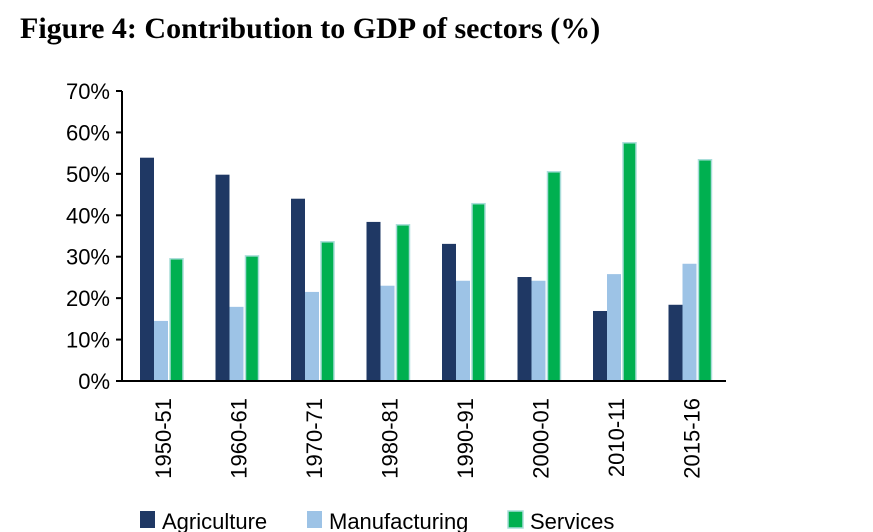  What do you see at coordinates (465, 438) in the screenshot?
I see `x-tick-label: 1990-91` at bounding box center [465, 438].